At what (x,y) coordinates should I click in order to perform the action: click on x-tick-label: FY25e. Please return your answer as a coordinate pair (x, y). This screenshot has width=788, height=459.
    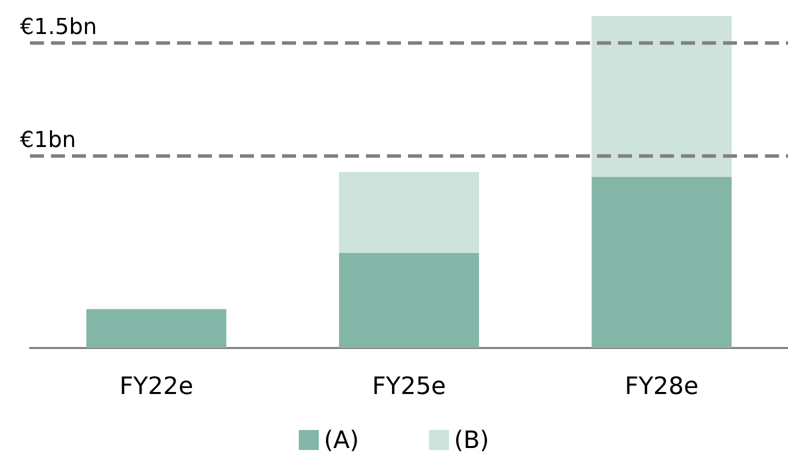
    Looking at the image, I should click on (409, 386).